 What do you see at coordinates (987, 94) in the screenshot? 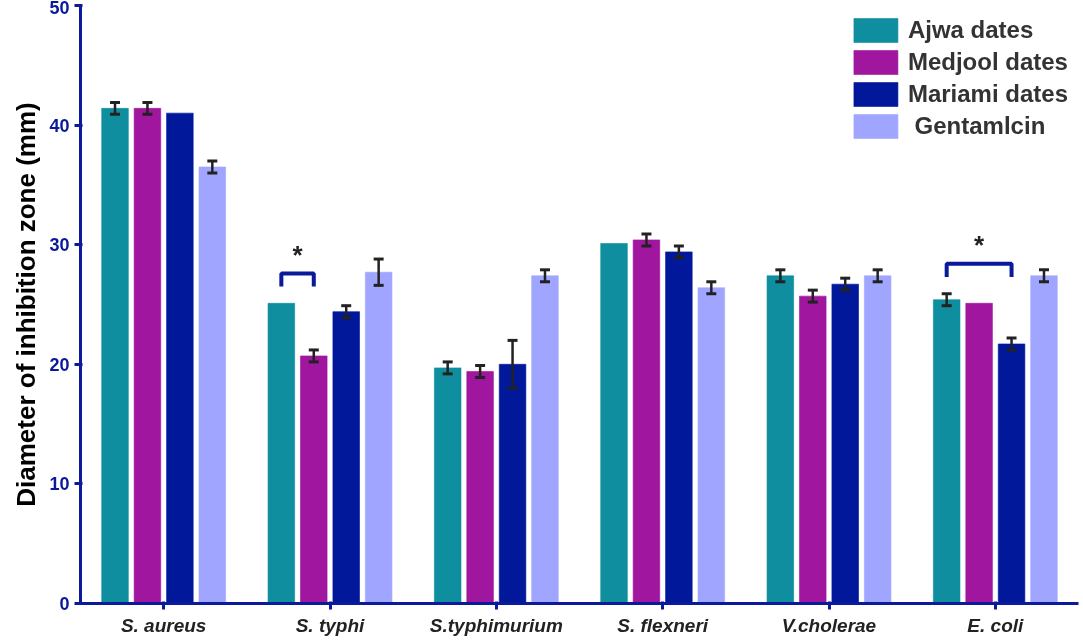
I see `legend-label: Mariami dates` at bounding box center [987, 94].